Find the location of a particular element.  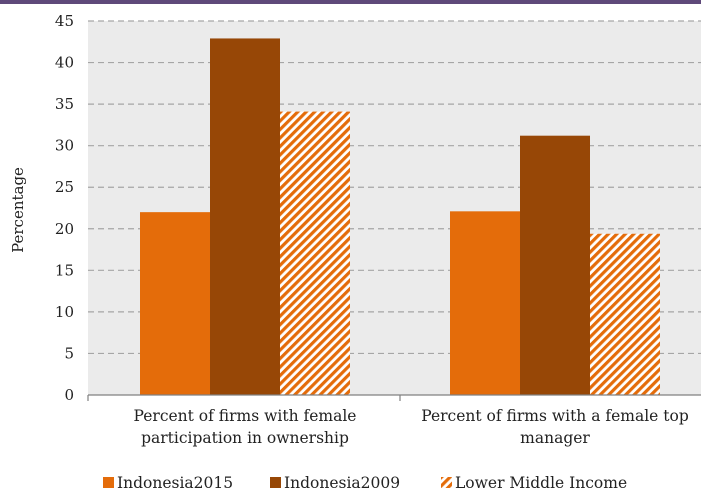

y-tick-label: 30 is located at coordinates (64, 146).